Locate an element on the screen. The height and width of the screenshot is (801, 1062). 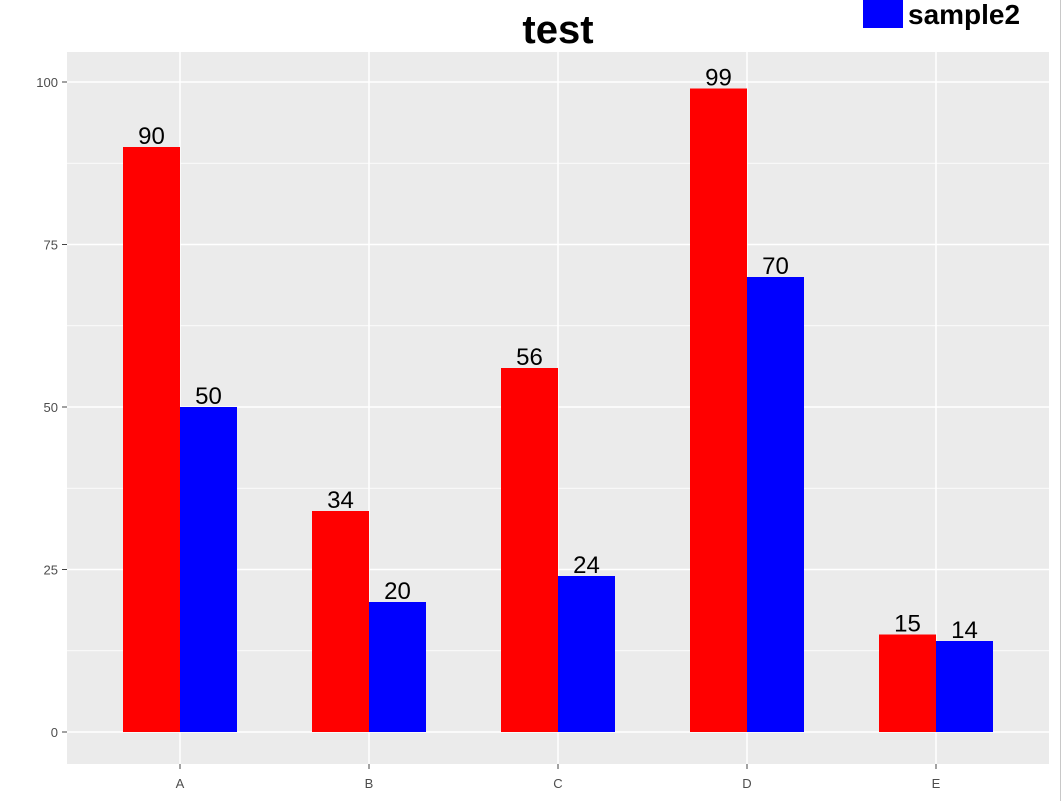
chart-title: test is located at coordinates (557, 30).